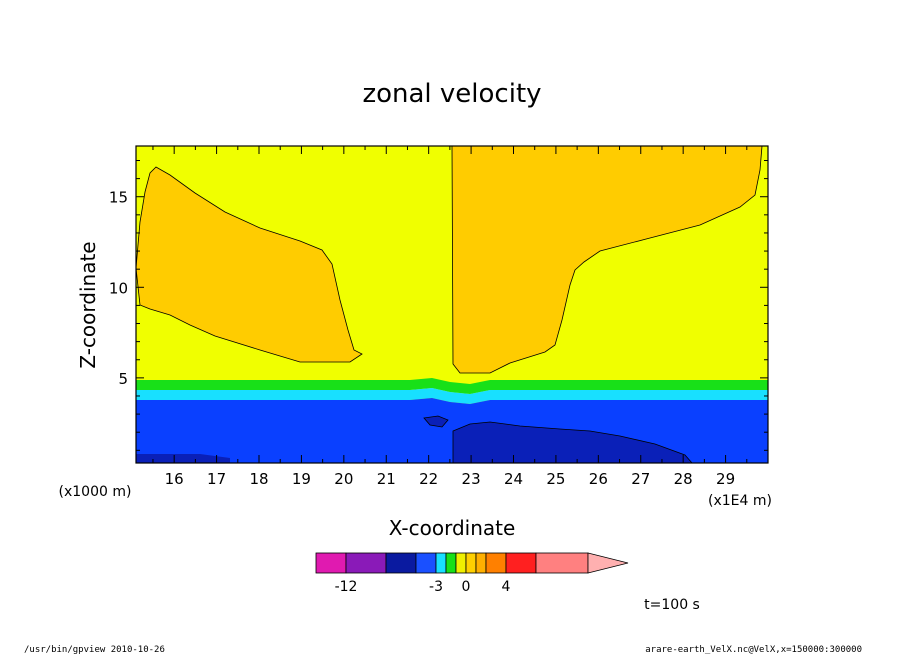 This screenshot has height=654, width=904. What do you see at coordinates (452, 528) in the screenshot?
I see `x-axis-label: X-coordinate` at bounding box center [452, 528].